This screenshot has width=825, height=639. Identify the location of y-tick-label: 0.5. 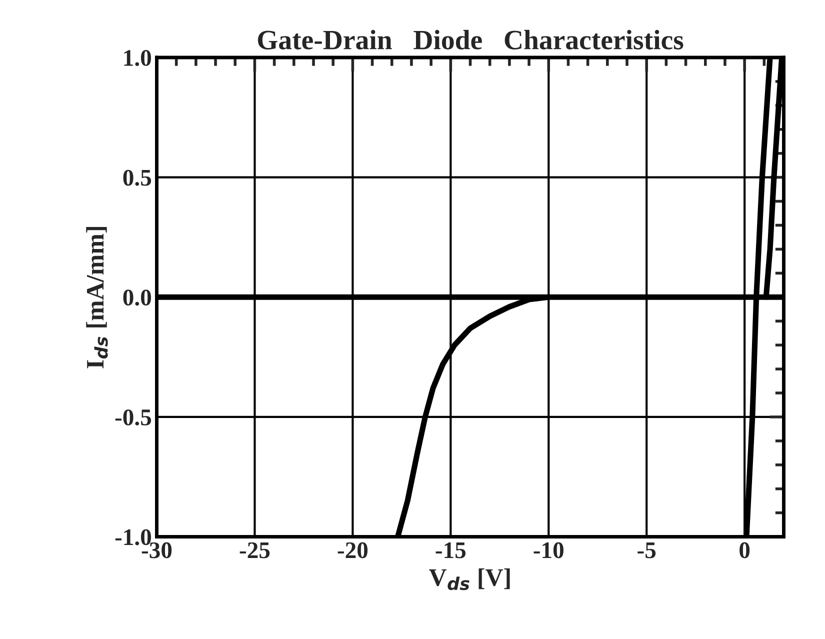
(137, 178).